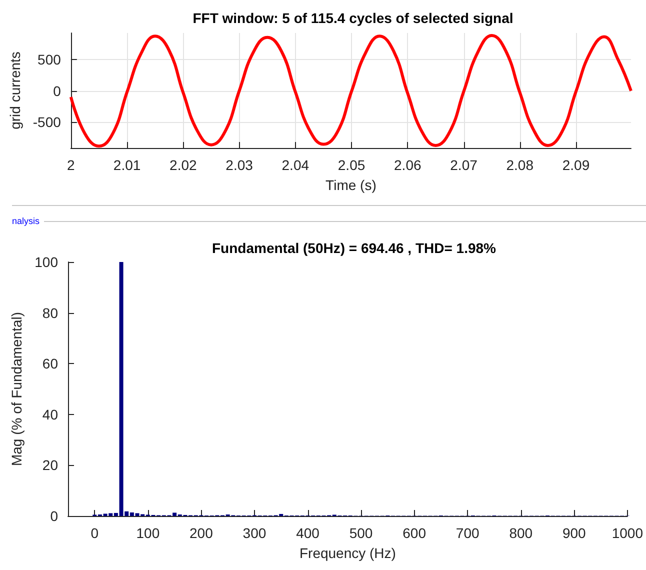  I want to click on x-tick-label: 400, so click(308, 533).